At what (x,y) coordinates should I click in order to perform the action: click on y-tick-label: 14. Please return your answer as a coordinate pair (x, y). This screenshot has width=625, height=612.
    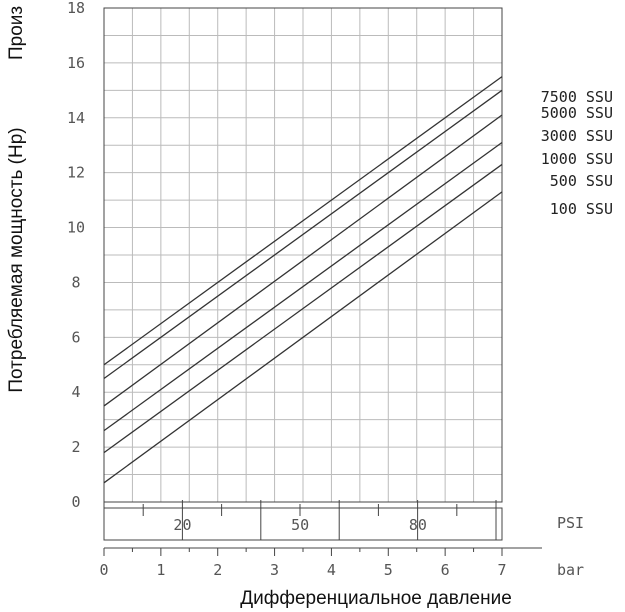
    Looking at the image, I should click on (76, 118).